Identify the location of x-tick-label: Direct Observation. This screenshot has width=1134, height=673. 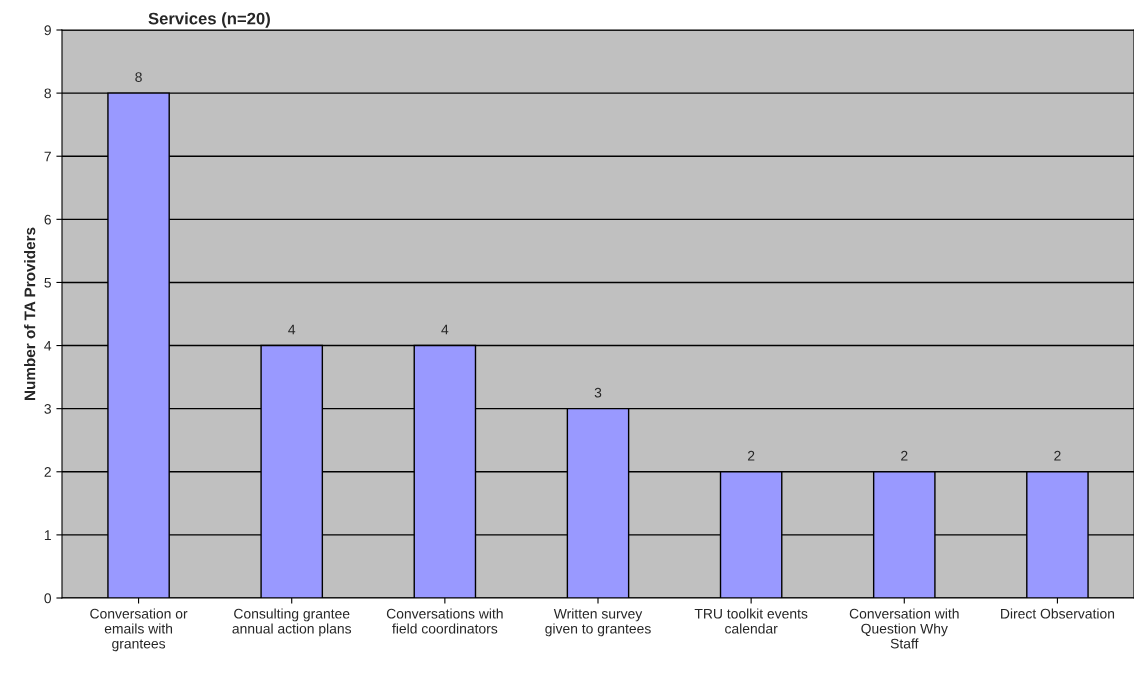
(1058, 613).